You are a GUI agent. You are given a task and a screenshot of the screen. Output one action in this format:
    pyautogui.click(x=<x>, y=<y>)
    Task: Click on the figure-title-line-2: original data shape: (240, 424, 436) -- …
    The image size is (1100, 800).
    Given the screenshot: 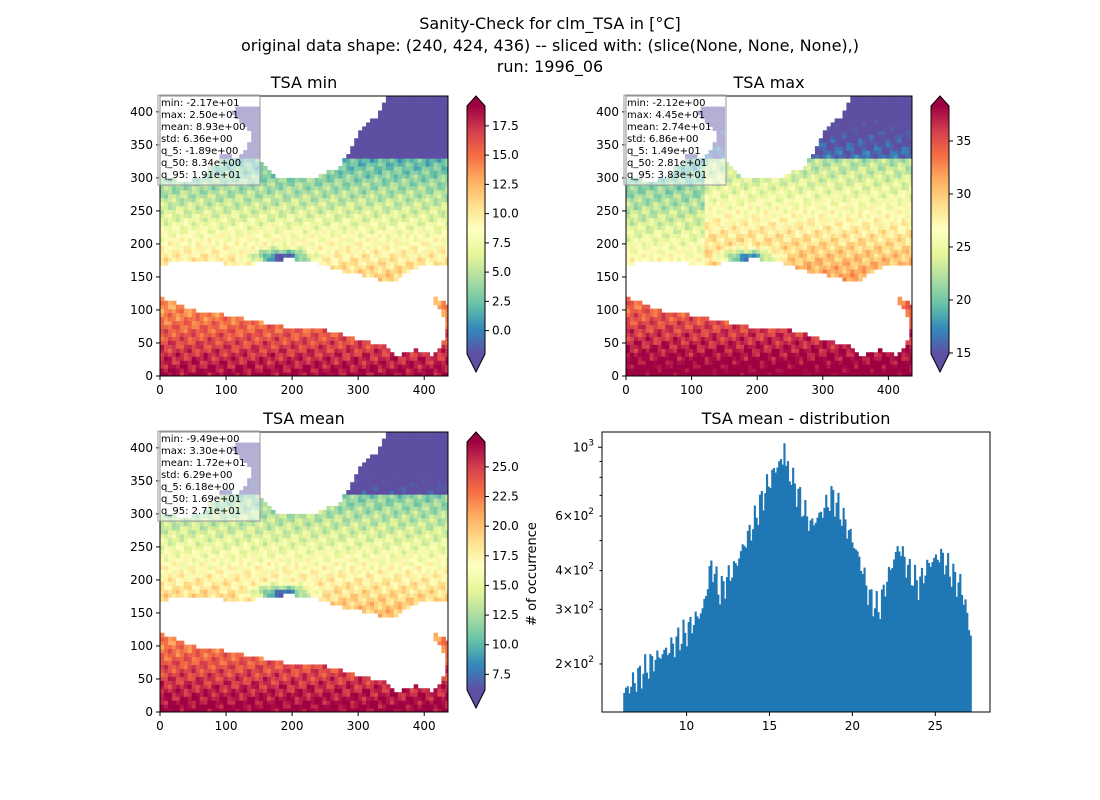 What is the action you would take?
    pyautogui.click(x=550, y=45)
    